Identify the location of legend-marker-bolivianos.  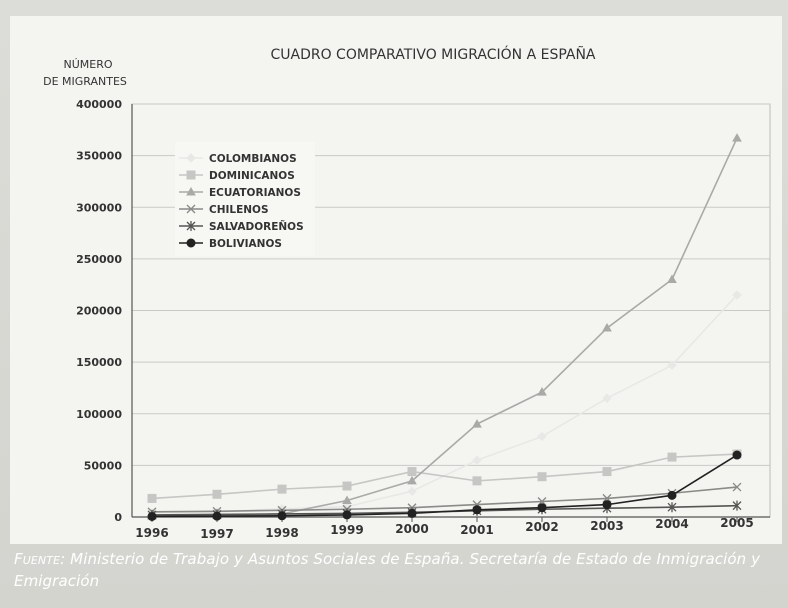
(191, 243).